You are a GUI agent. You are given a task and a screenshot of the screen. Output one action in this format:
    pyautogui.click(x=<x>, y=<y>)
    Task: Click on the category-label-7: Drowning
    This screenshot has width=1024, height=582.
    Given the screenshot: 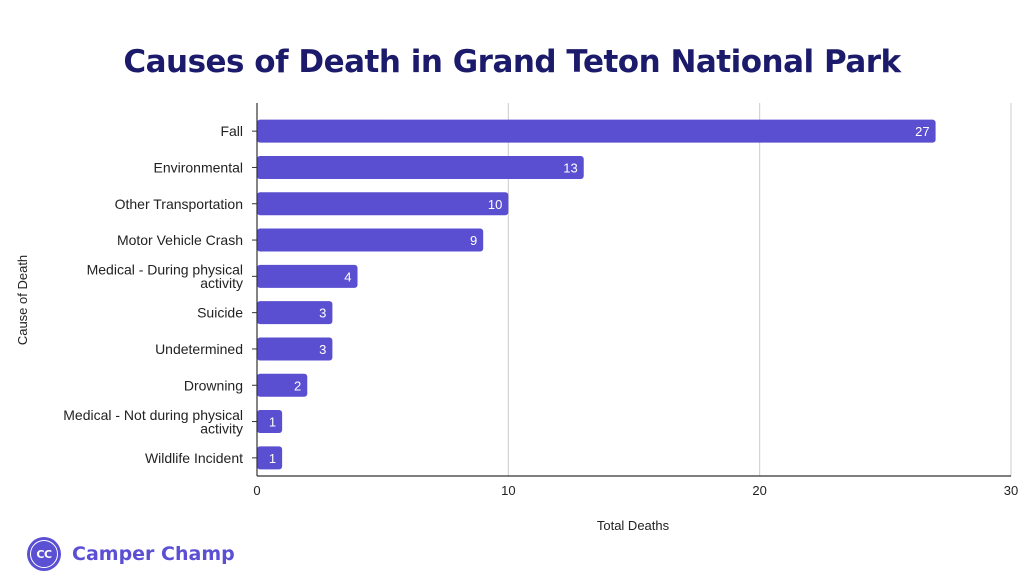 What is the action you would take?
    pyautogui.click(x=213, y=385)
    